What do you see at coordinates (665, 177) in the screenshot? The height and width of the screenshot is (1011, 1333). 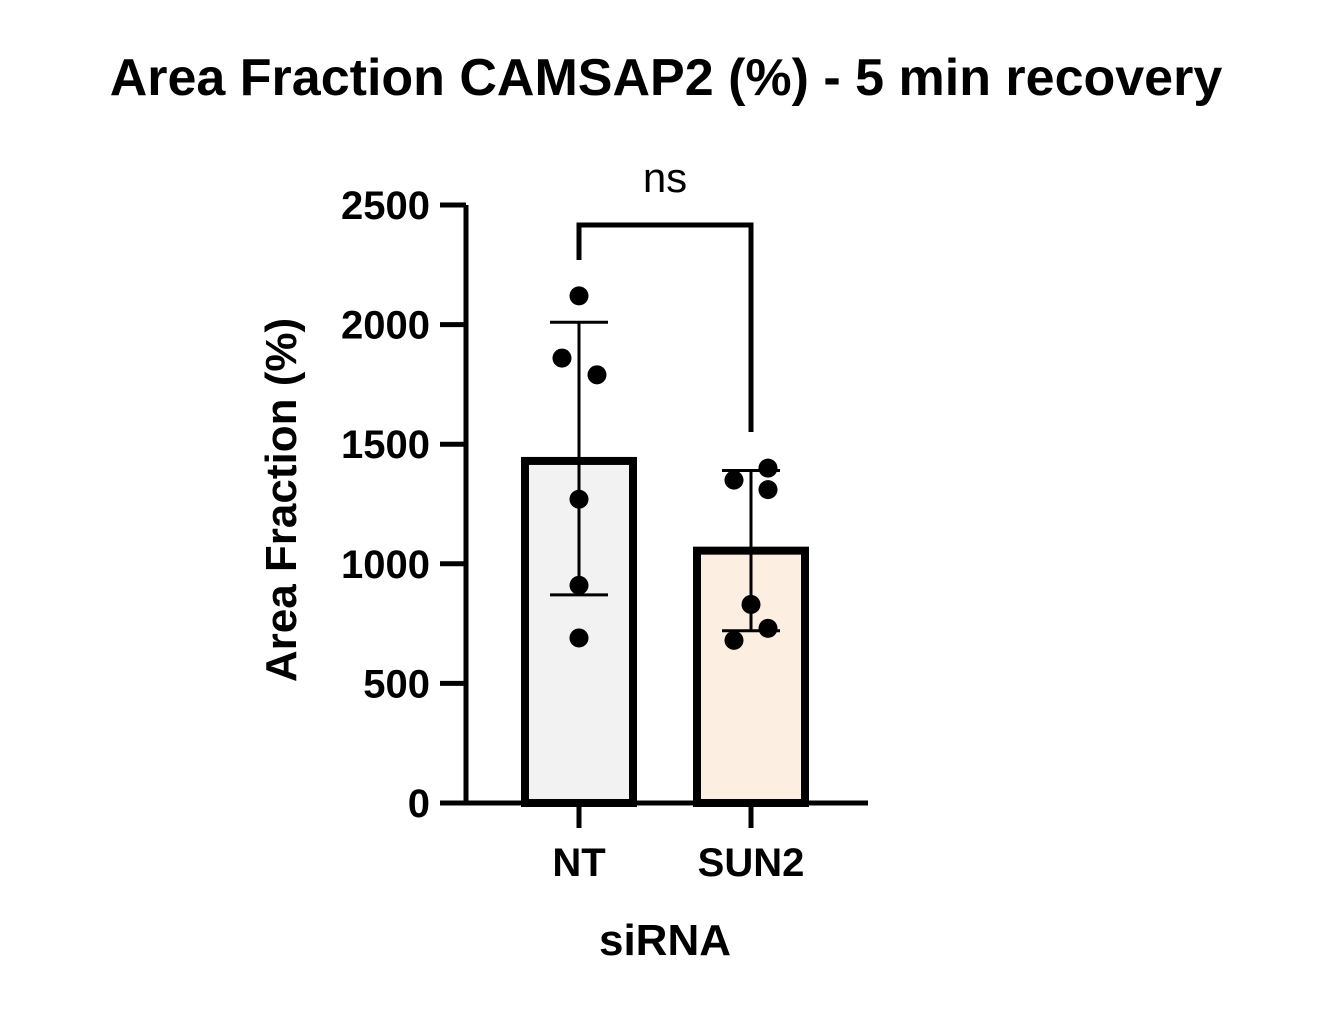 I see `significance-label: ns` at bounding box center [665, 177].